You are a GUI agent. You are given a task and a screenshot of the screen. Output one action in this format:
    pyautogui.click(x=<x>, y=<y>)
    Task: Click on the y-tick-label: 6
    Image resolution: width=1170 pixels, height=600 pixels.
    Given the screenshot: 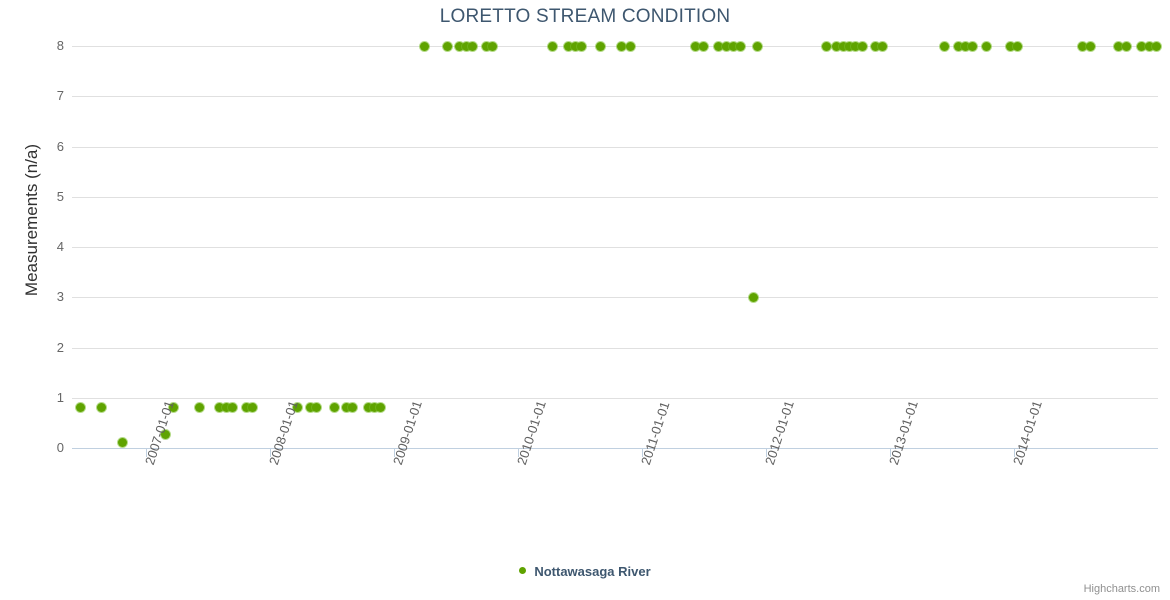 What is the action you would take?
    pyautogui.click(x=60, y=146)
    